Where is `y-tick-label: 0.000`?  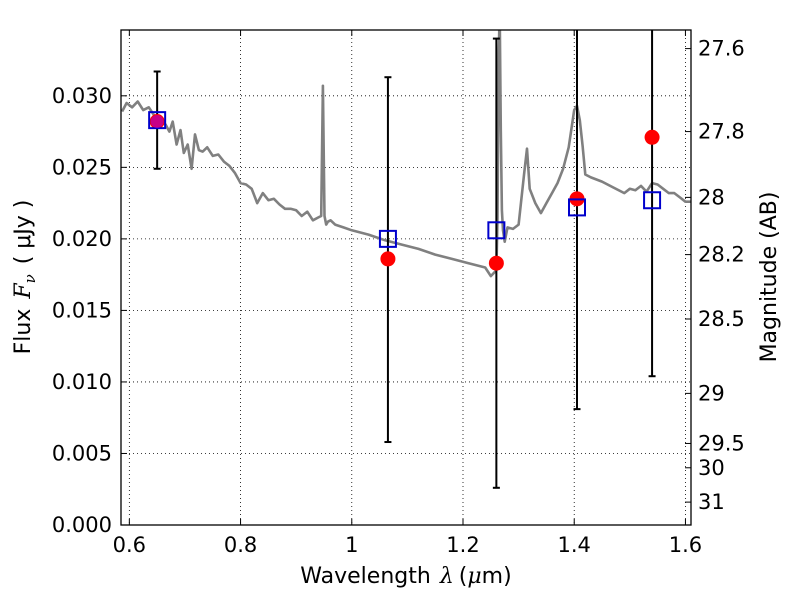 y-tick-label: 0.000 is located at coordinates (82, 525).